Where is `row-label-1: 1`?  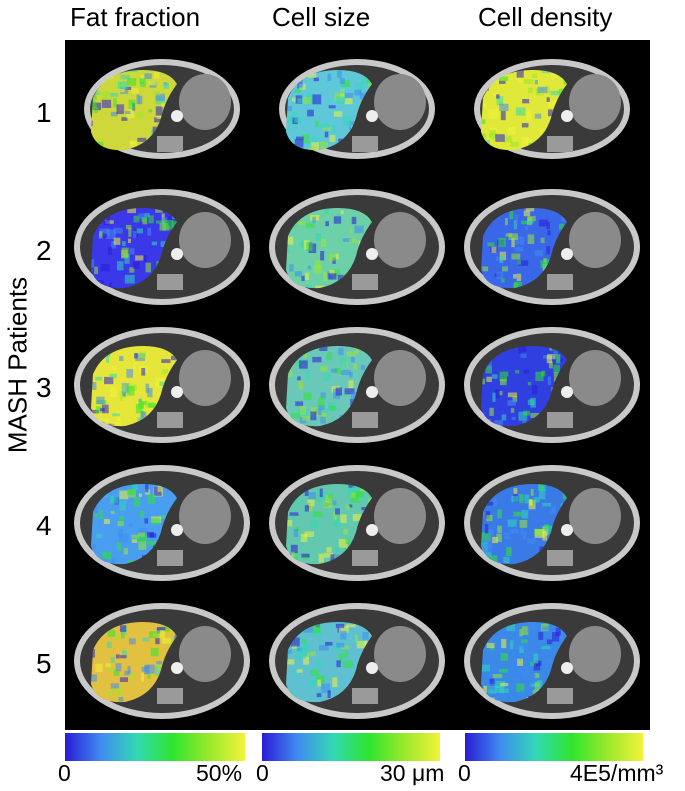 row-label-1: 1 is located at coordinates (44, 112).